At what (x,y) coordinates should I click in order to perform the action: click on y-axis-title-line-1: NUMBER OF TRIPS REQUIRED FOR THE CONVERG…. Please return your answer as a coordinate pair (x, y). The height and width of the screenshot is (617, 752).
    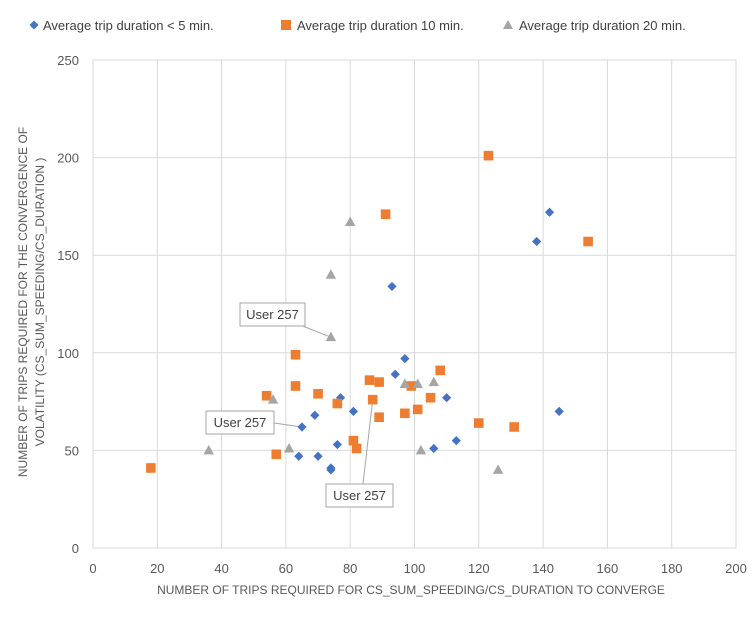
    Looking at the image, I should click on (23, 302).